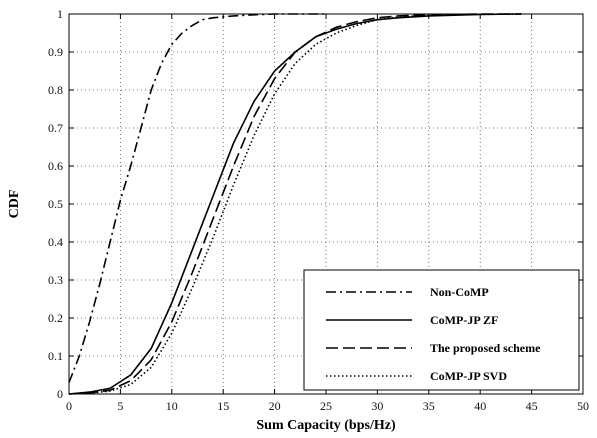 This screenshot has height=438, width=597. Describe the element at coordinates (172, 406) in the screenshot. I see `x-tick-label: 10` at that location.